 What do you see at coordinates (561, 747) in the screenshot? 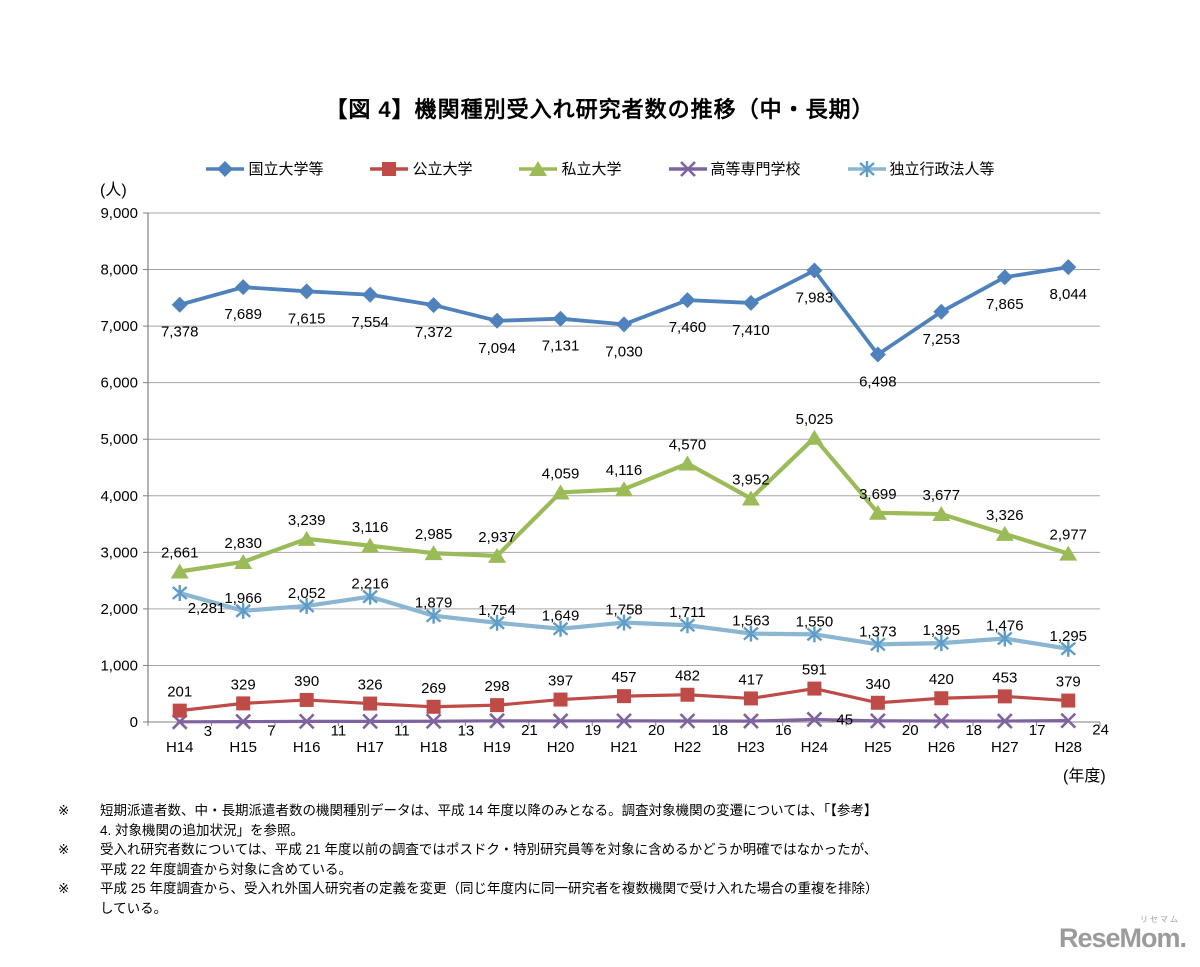
I see `svg-text: H20` at bounding box center [561, 747].